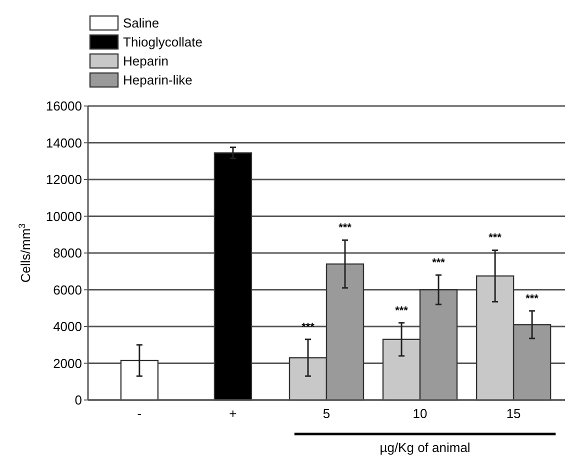 Image resolution: width=577 pixels, height=464 pixels. I want to click on x-axis-title: µg/Kg of animal, so click(425, 447).